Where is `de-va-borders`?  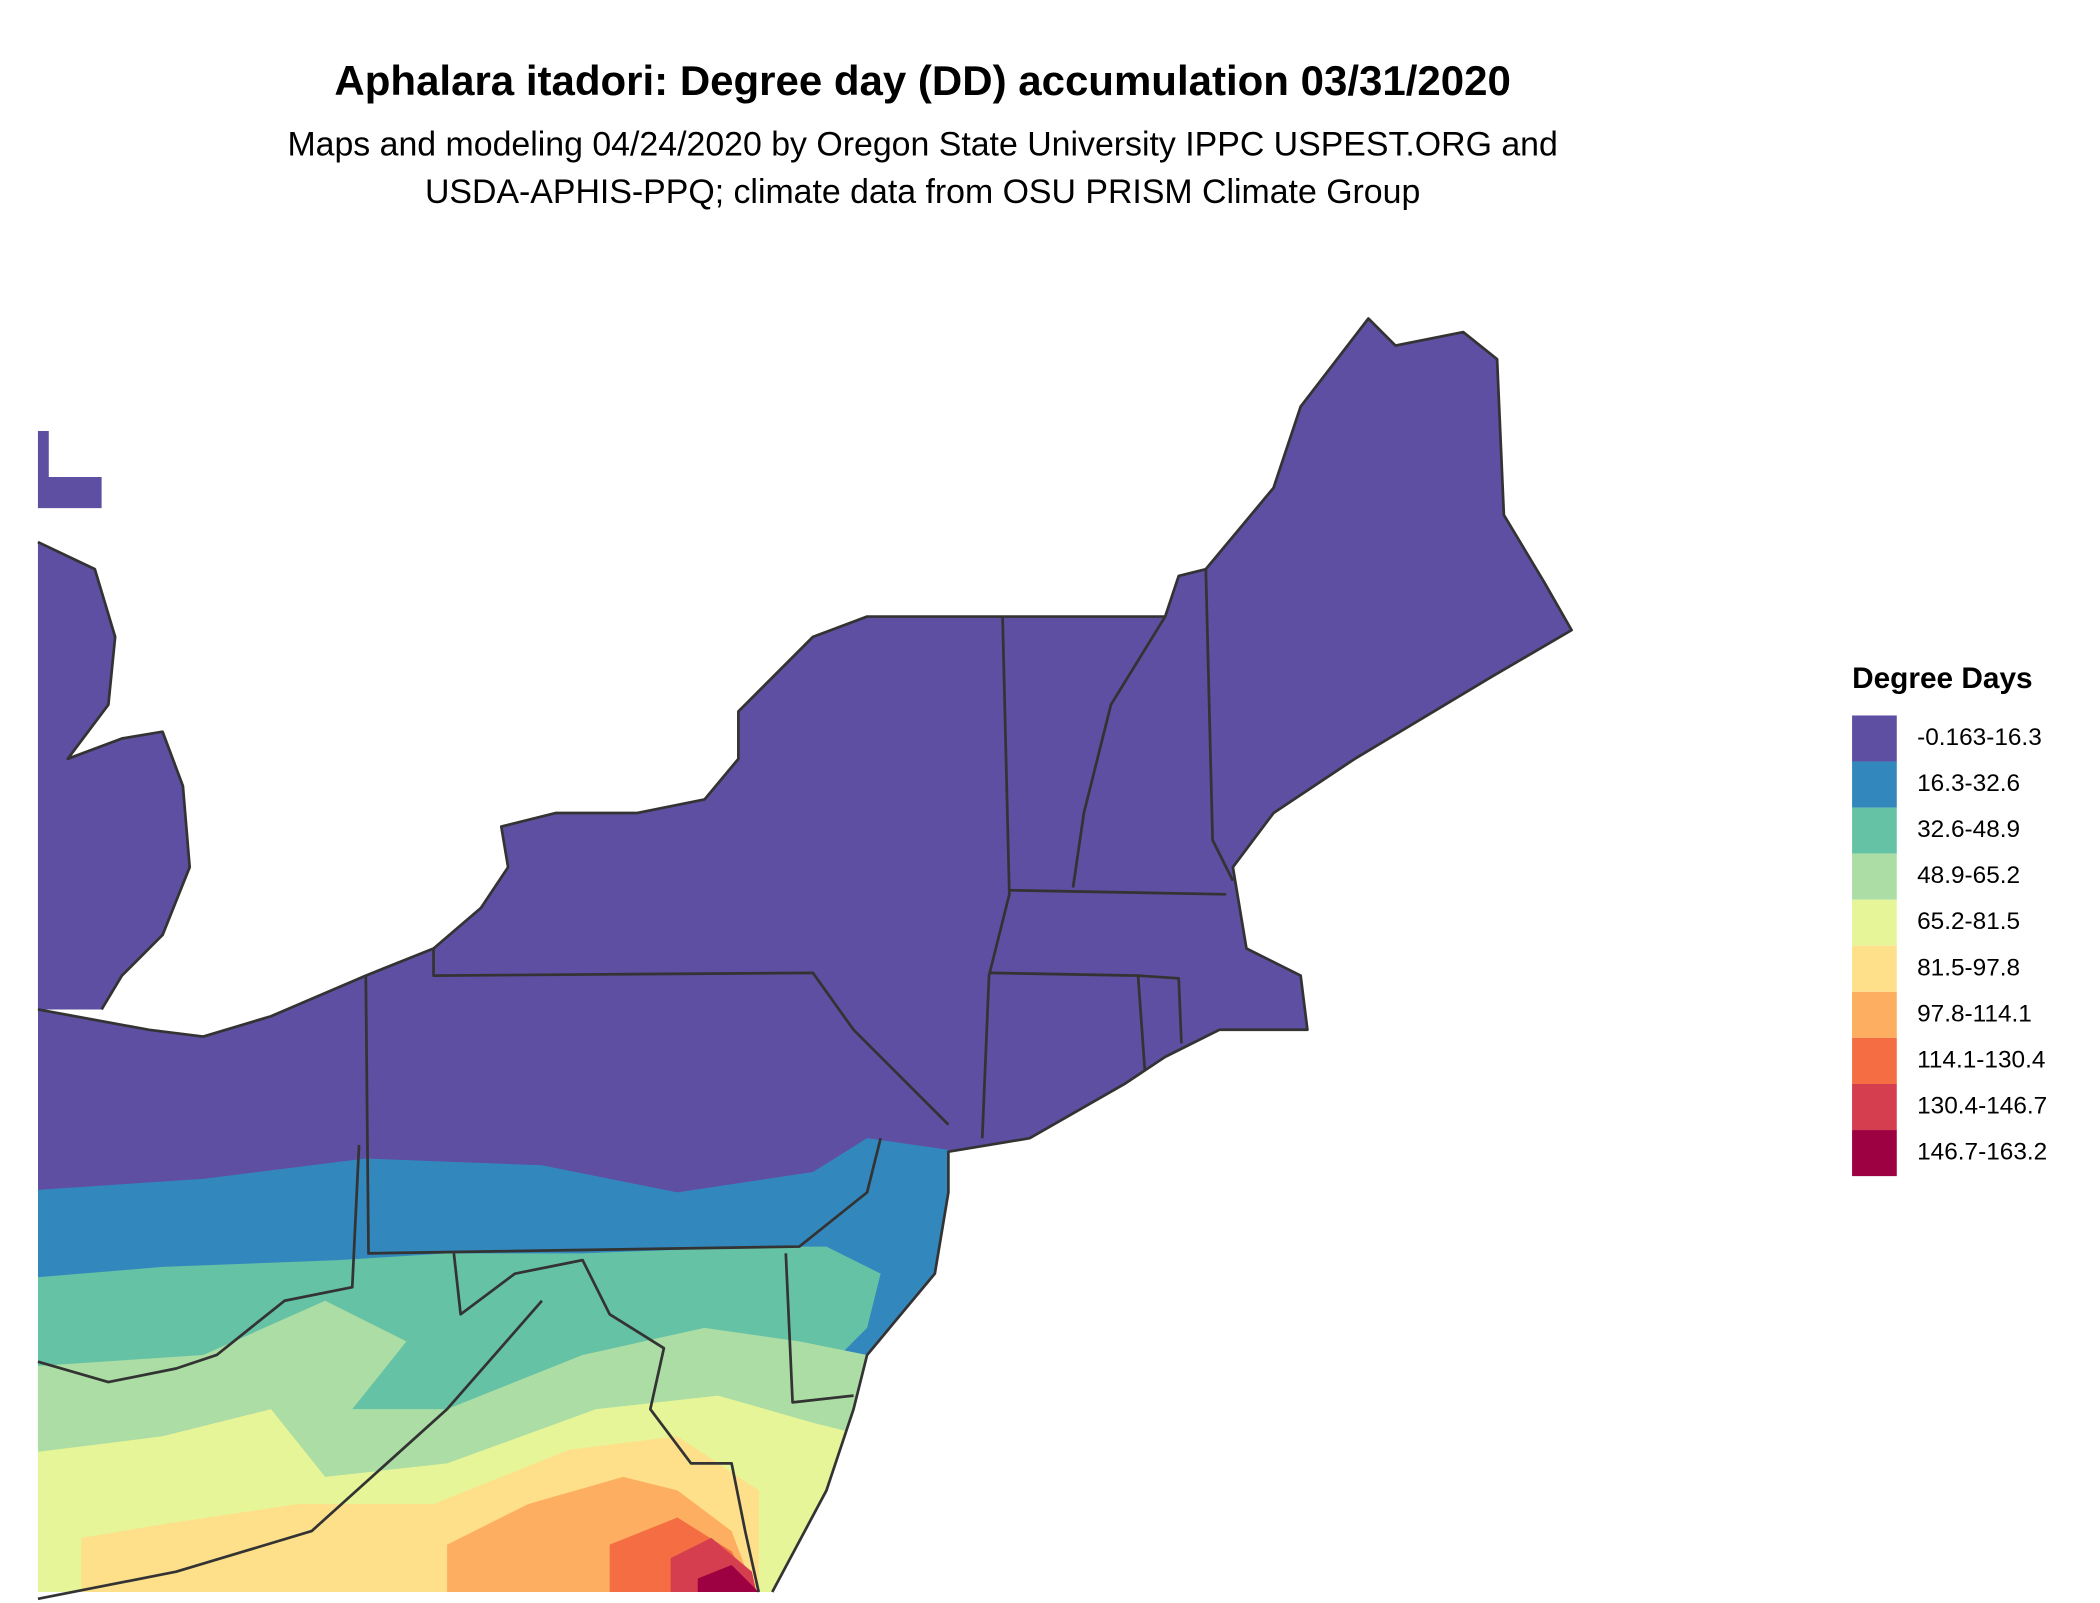
de-va-borders is located at coordinates (445, 1427).